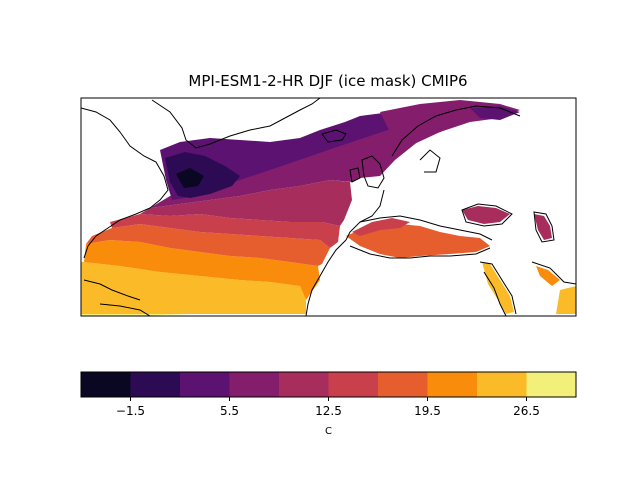 This screenshot has height=480, width=640. I want to click on band-med, so click(418, 241).